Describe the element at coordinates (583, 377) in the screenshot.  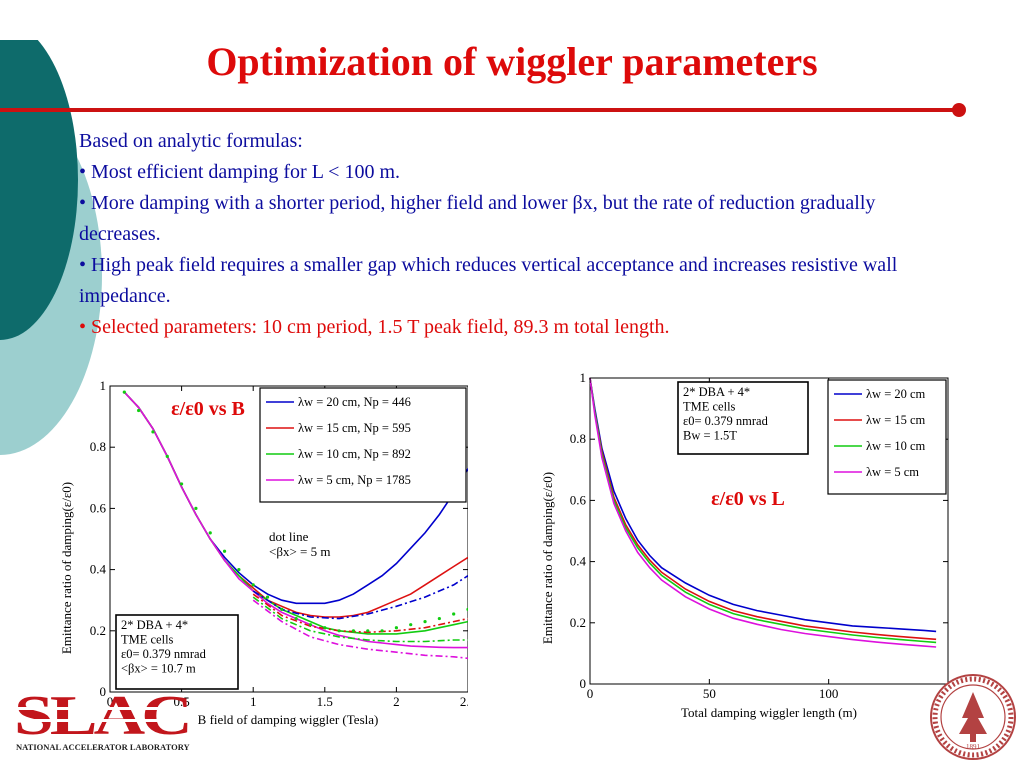
I see `cr-ytick-label: 1` at that location.